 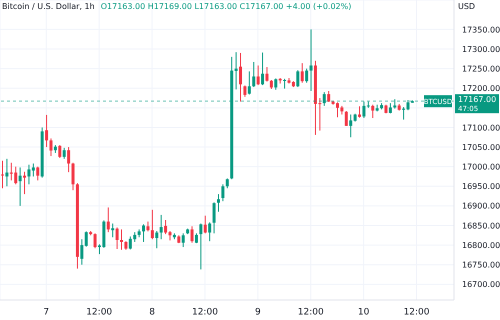 I want to click on y-tick-label: 17000.00, so click(x=481, y=167).